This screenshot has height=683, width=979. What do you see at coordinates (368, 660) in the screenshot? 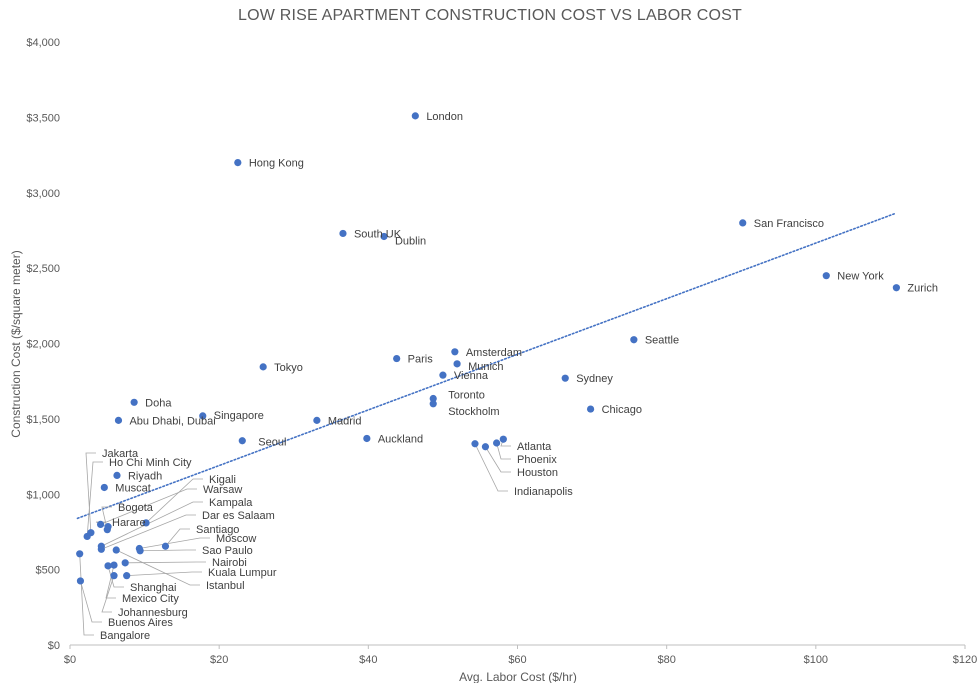
I see `x-tick-label: $40` at bounding box center [368, 660].